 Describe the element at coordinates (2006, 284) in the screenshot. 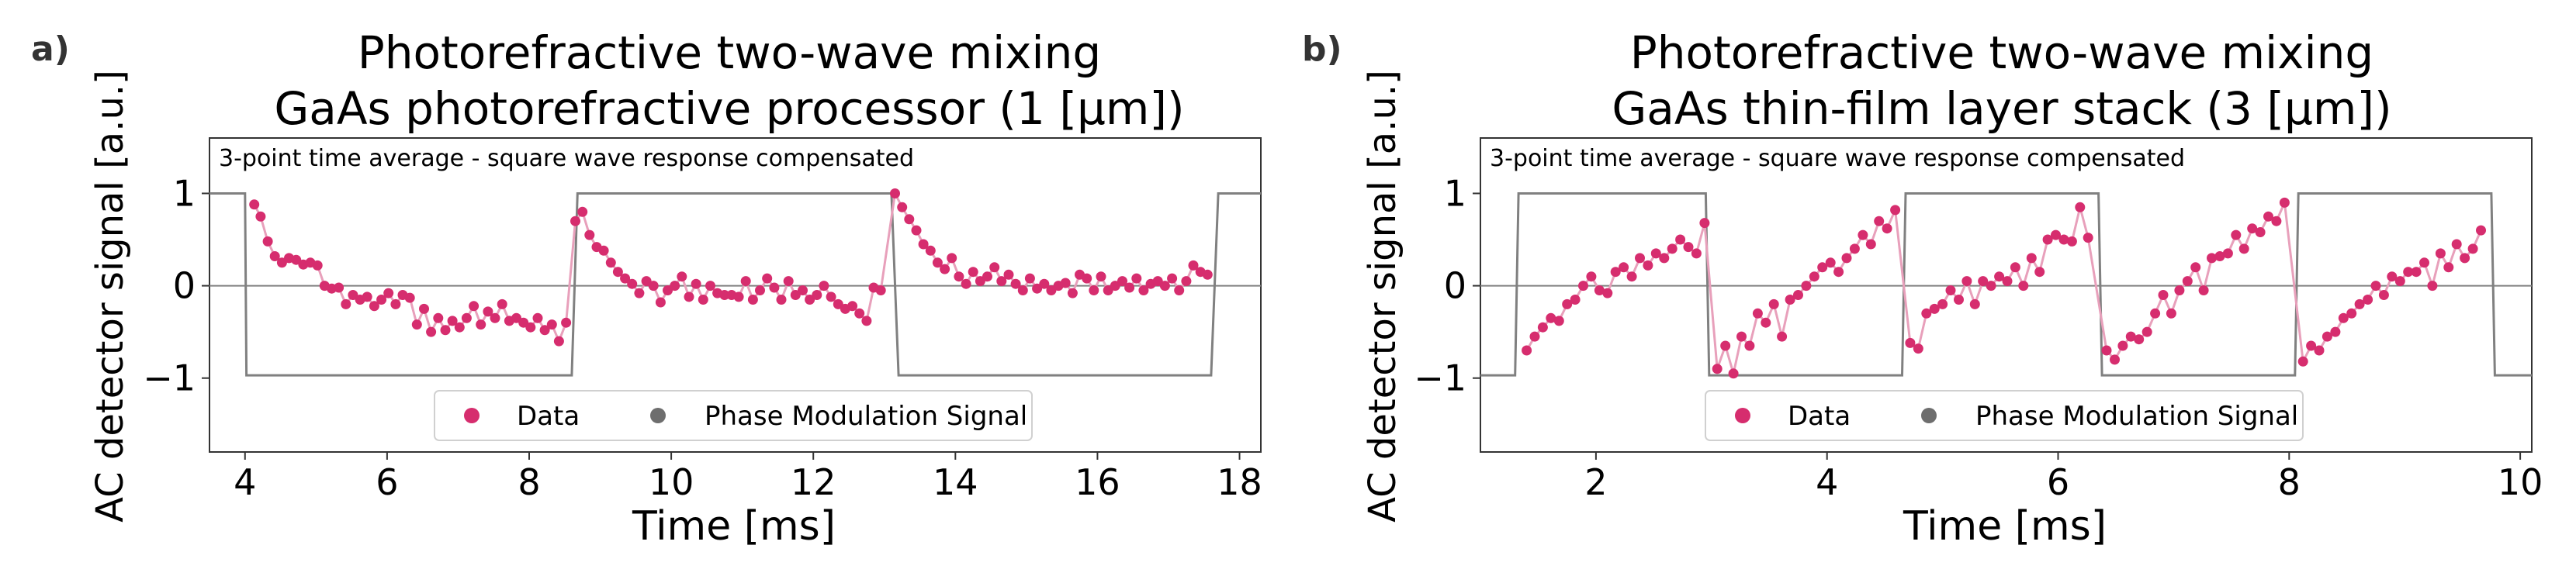

I see `panel-b-modulation-line` at that location.